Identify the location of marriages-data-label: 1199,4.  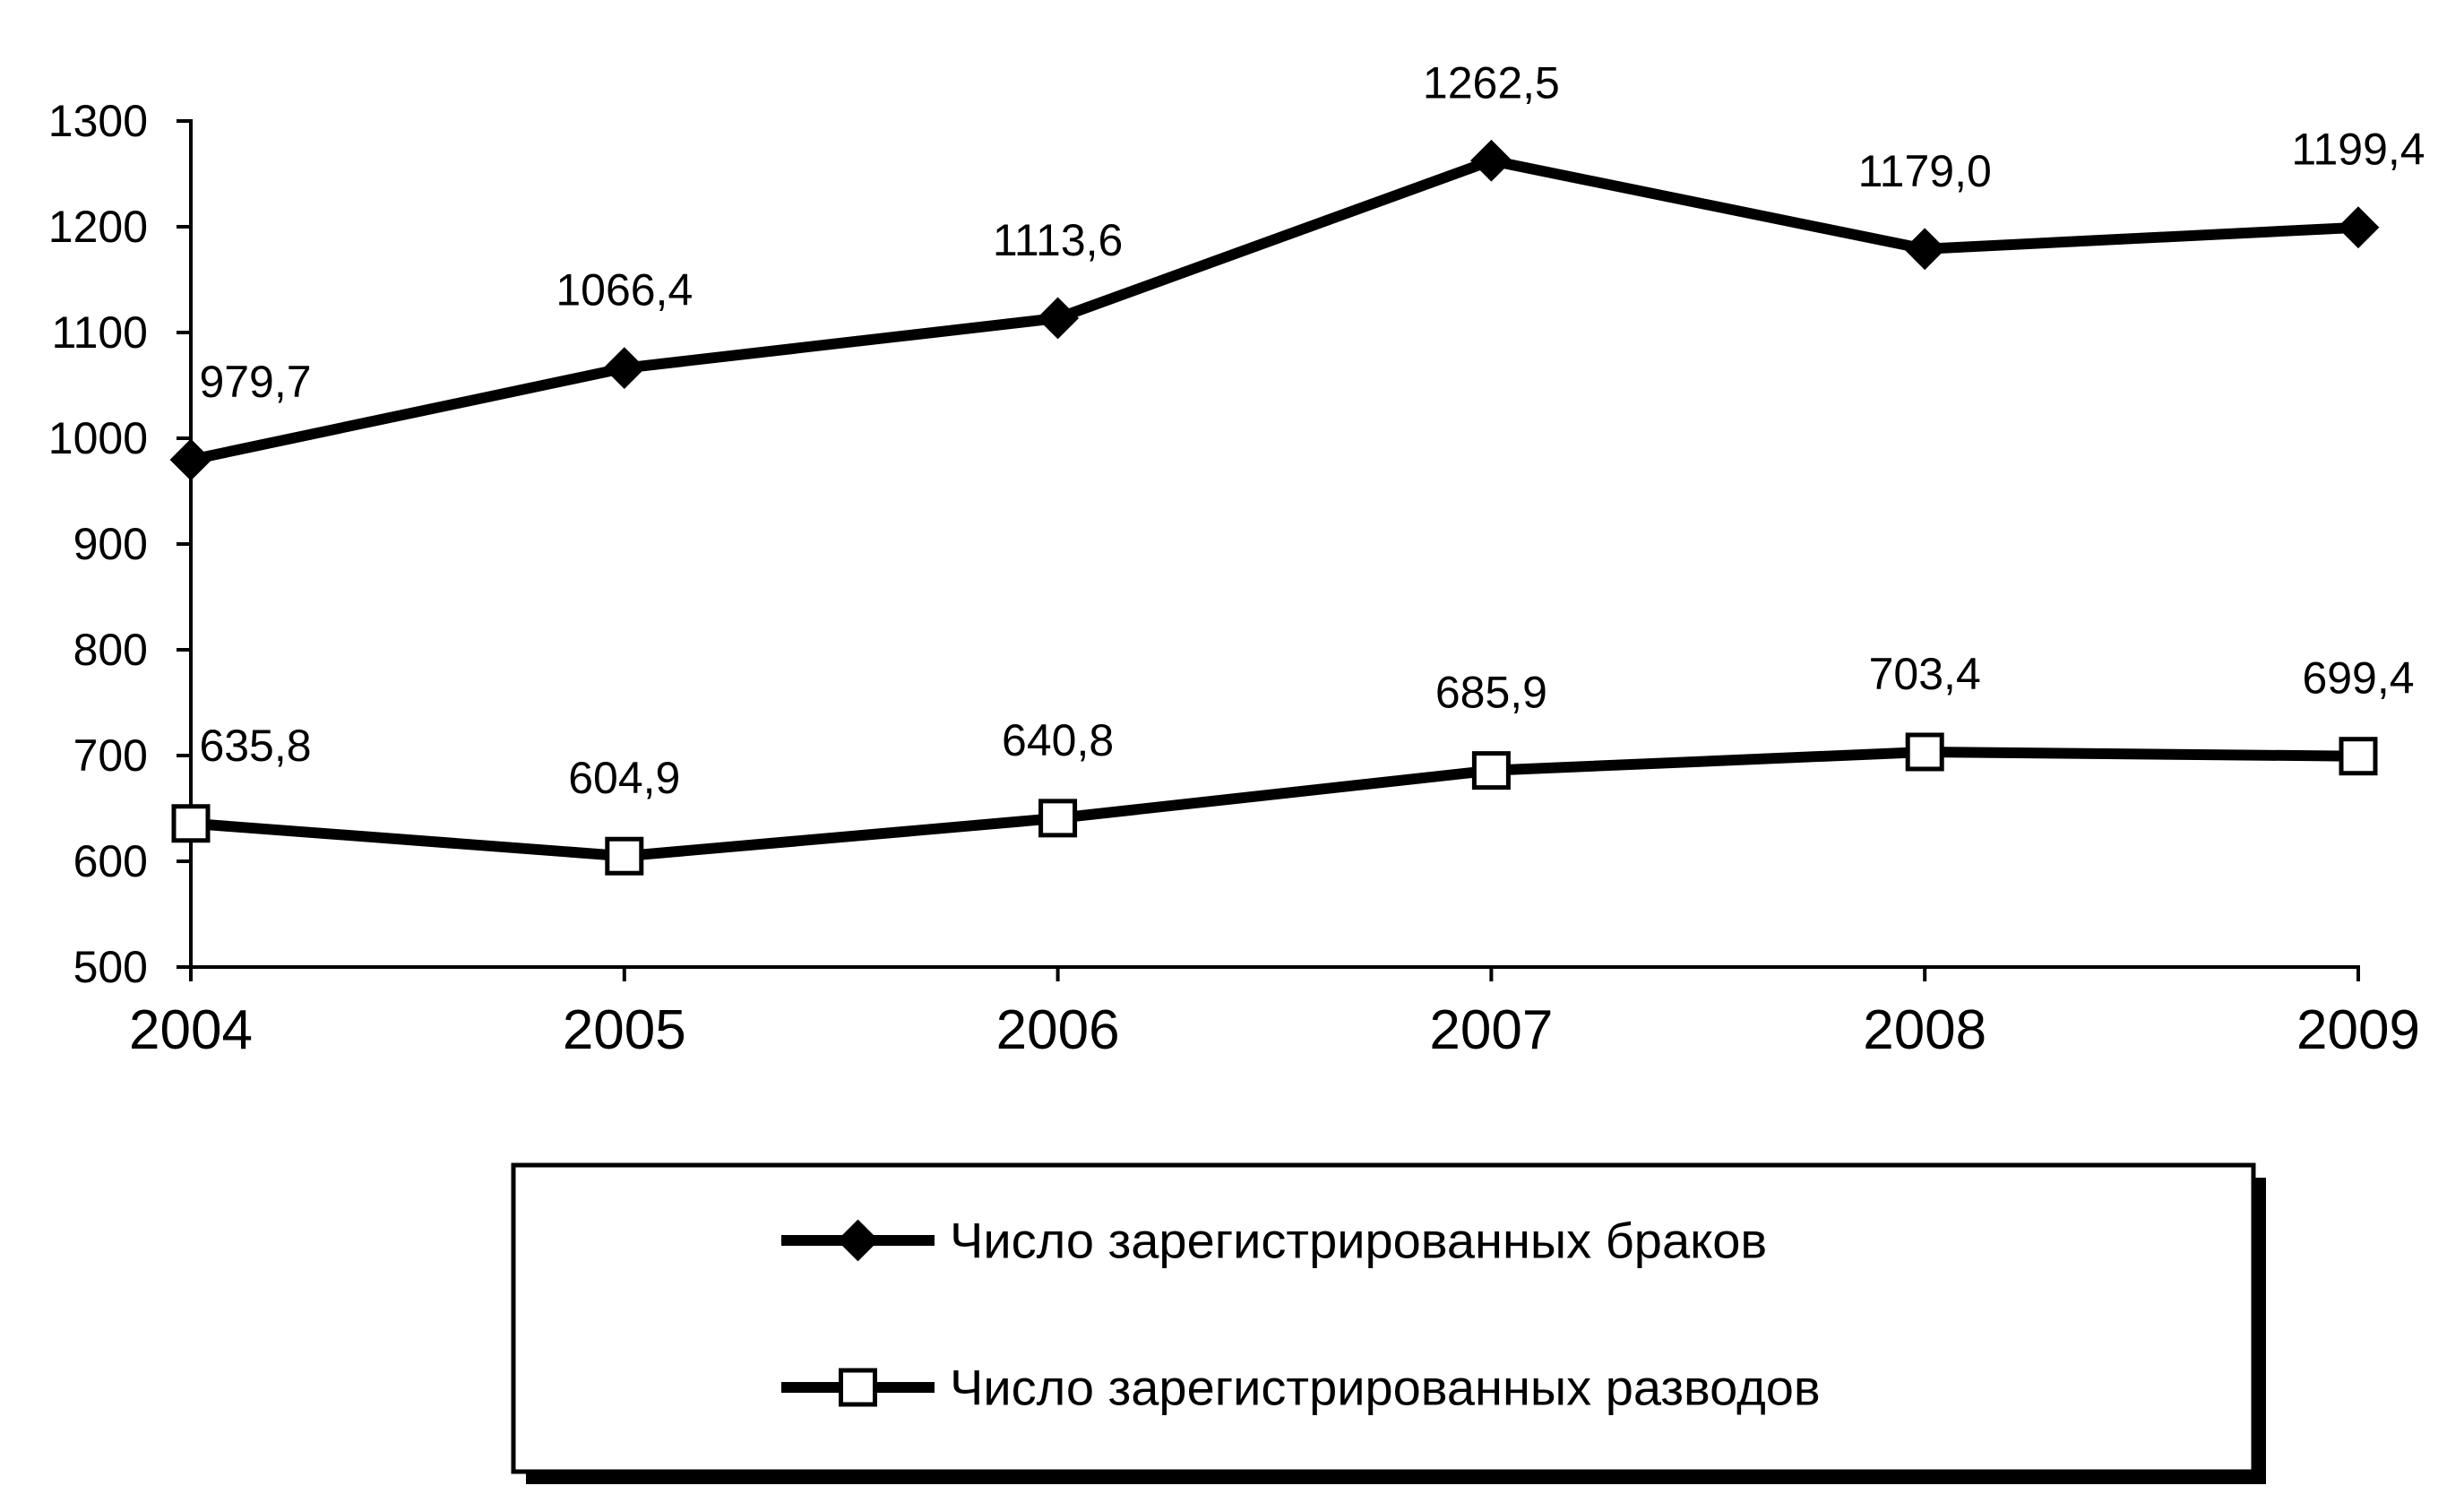
(2358, 150).